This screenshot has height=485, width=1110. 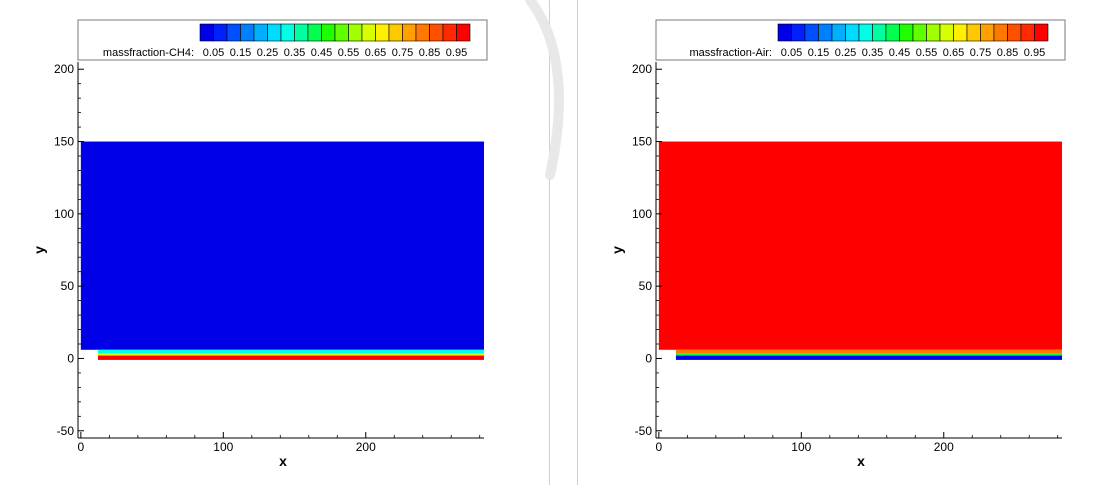 What do you see at coordinates (148, 53) in the screenshot?
I see `colorbar-label: massfraction-CH4:` at bounding box center [148, 53].